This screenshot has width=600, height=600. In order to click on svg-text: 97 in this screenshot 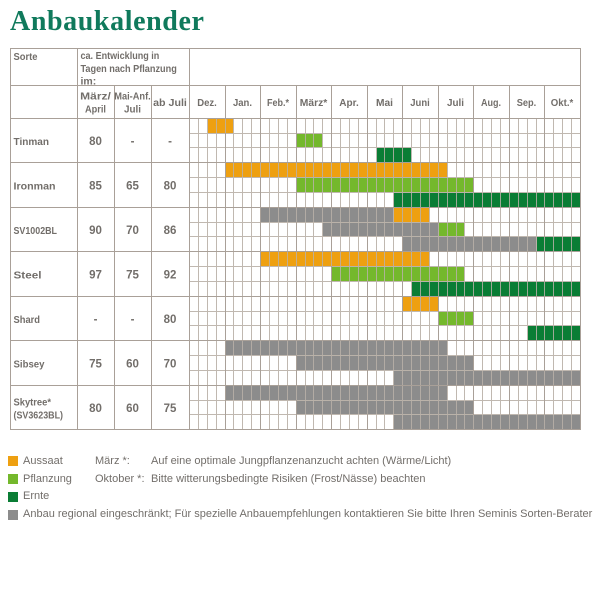, I will do `click(95, 276)`.